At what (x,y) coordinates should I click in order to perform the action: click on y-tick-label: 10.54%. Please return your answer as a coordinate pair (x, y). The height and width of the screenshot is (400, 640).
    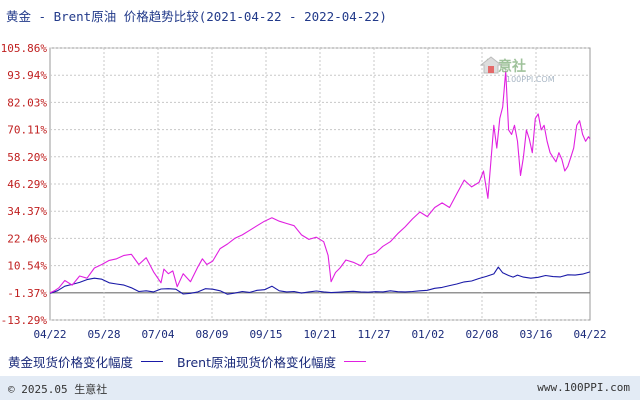
    Looking at the image, I should click on (27, 266).